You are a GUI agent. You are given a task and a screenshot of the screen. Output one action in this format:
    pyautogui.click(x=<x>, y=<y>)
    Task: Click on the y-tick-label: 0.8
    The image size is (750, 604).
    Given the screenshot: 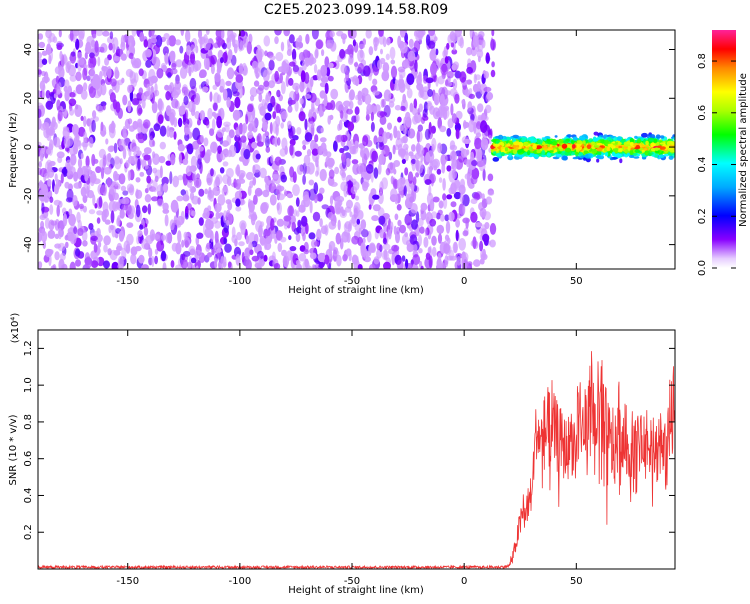 What is the action you would take?
    pyautogui.click(x=28, y=422)
    